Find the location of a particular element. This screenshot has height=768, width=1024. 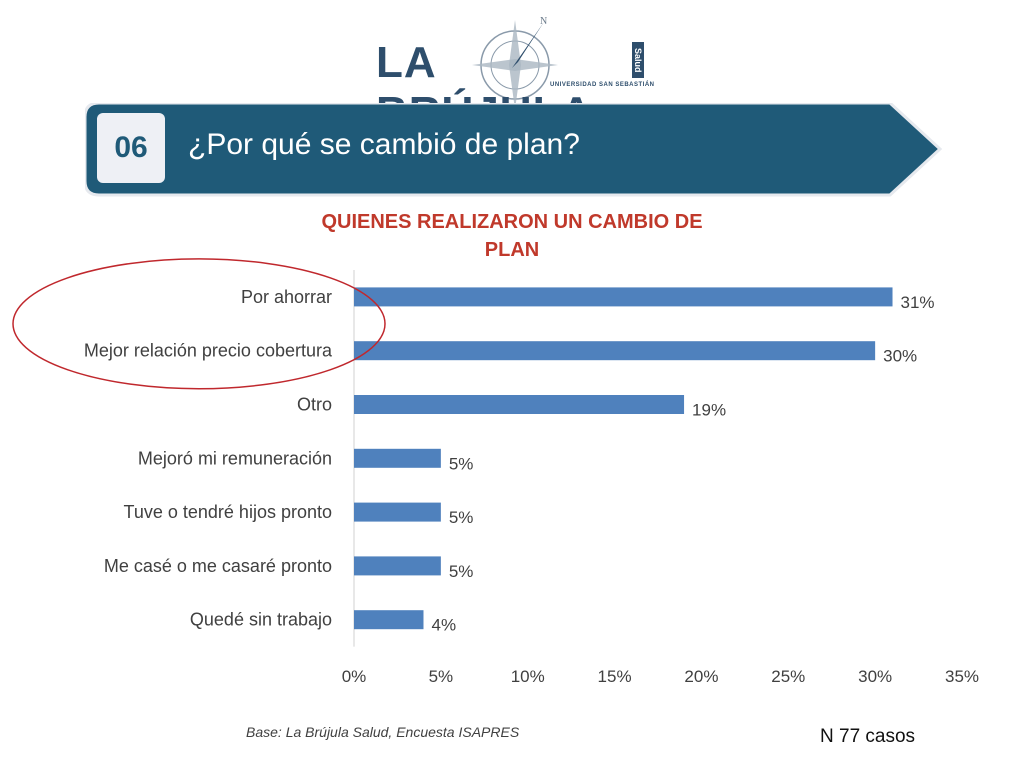

source-note: Base: La Brújula Salud, Encuesta ISAPRES is located at coordinates (383, 732).